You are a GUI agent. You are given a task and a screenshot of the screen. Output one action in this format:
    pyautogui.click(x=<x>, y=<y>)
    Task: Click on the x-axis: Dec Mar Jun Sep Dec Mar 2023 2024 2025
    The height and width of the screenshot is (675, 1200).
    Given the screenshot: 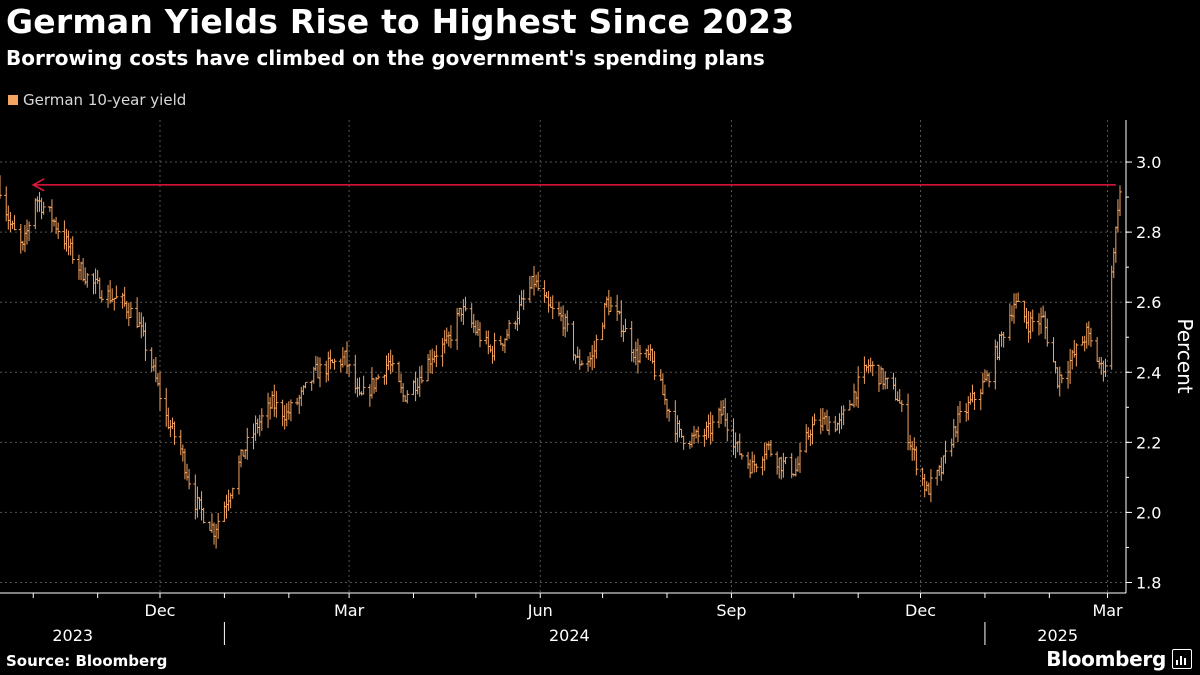 What is the action you would take?
    pyautogui.click(x=563, y=618)
    